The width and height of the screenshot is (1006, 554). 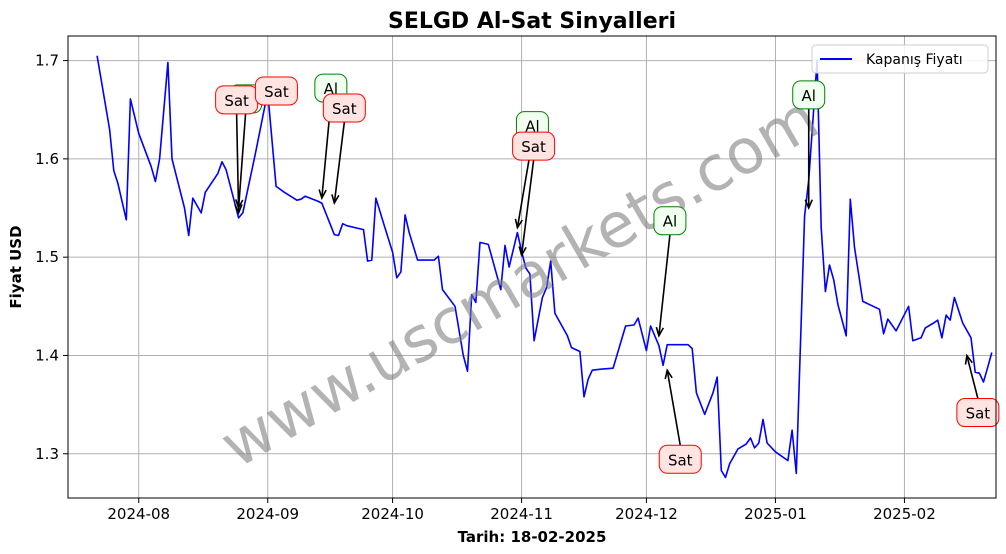 I want to click on legend-label: Kapanış Fiyatı, so click(x=914, y=60).